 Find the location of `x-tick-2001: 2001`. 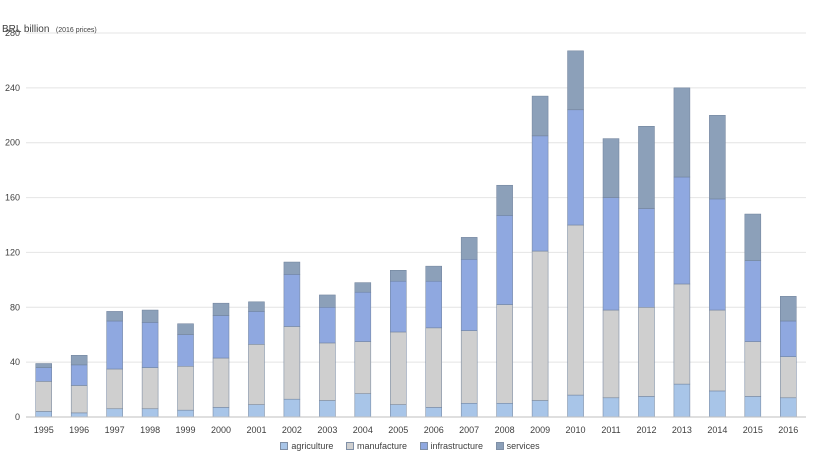

x-tick-2001: 2001 is located at coordinates (256, 430).